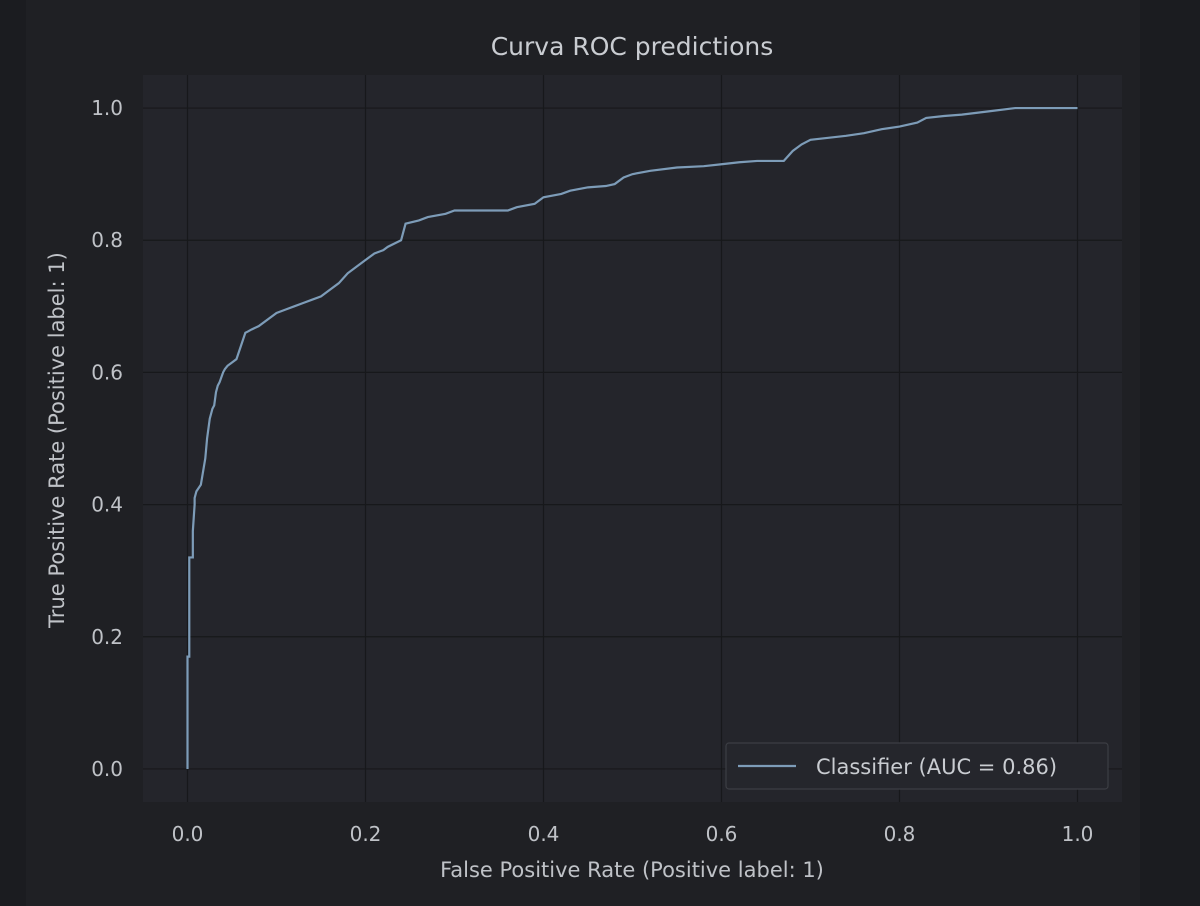 The image size is (1200, 906). Describe the element at coordinates (188, 834) in the screenshot. I see `x-tick-label: 0.0` at that location.